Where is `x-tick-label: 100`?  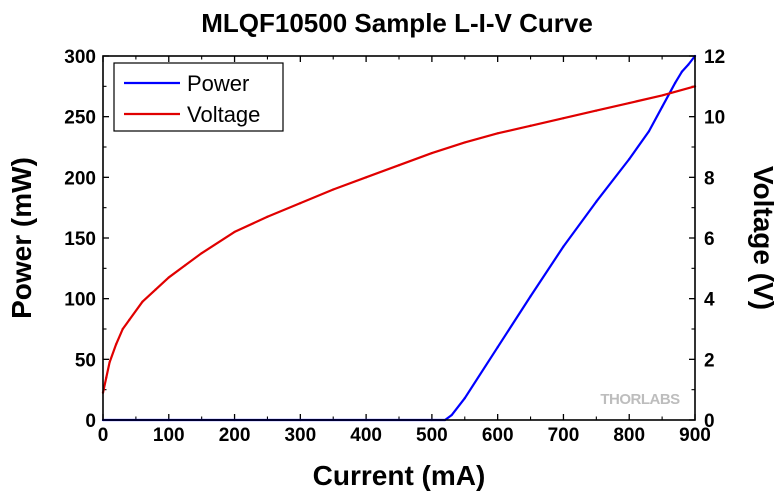
x-tick-label: 100 is located at coordinates (169, 435).